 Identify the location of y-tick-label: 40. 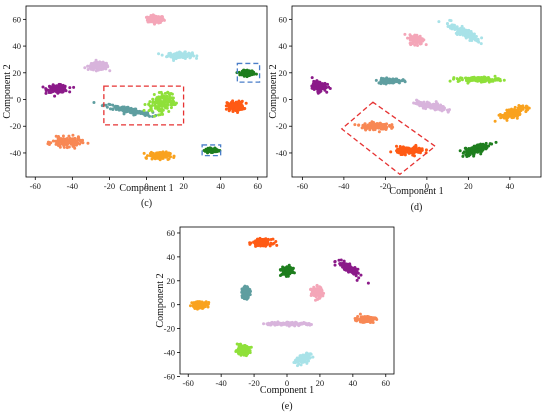
(283, 46).